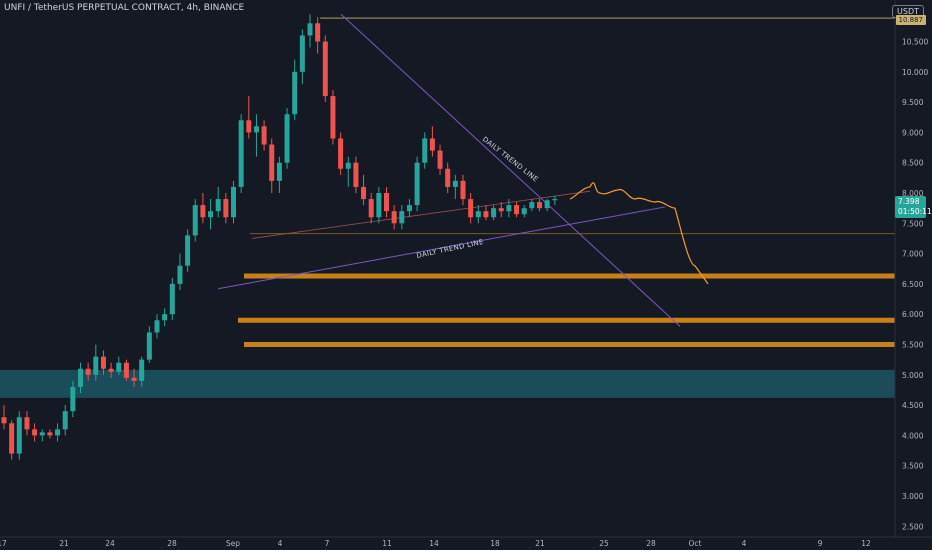 This screenshot has width=932, height=550. Describe the element at coordinates (495, 543) in the screenshot. I see `time-tick-label: 18` at that location.